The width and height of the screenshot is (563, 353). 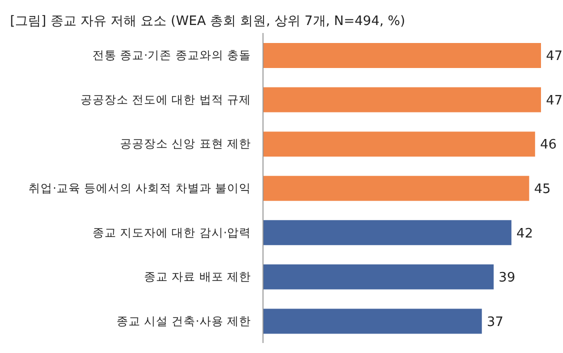 What do you see at coordinates (197, 277) in the screenshot?
I see `y-tick-label: 종교 자료 배포 제한` at bounding box center [197, 277].